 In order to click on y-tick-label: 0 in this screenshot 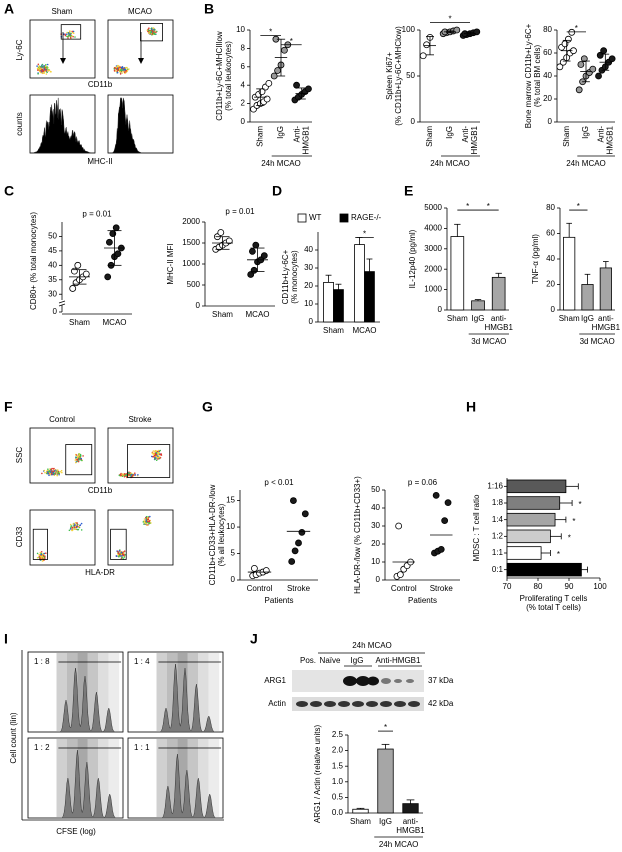, I will do `click(550, 121)`.